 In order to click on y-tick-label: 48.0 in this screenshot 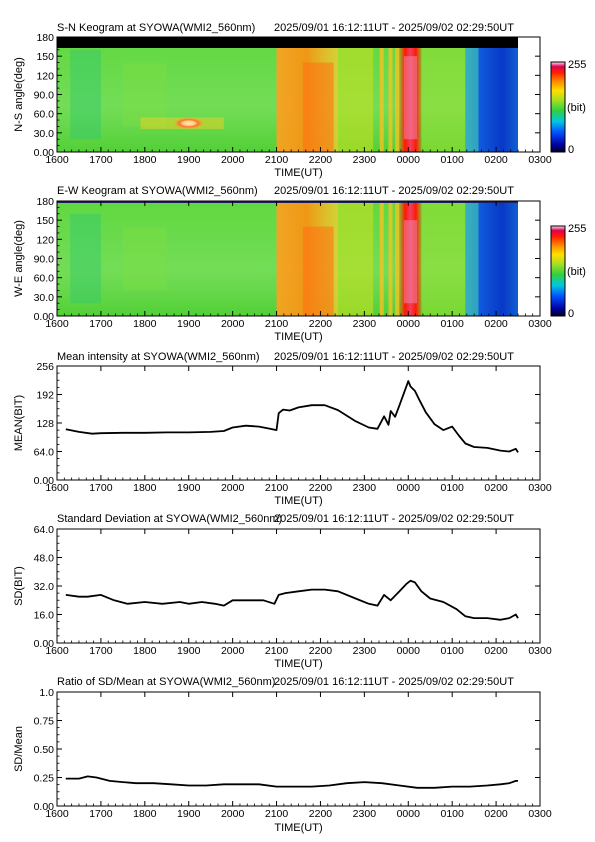, I will do `click(44, 559)`.